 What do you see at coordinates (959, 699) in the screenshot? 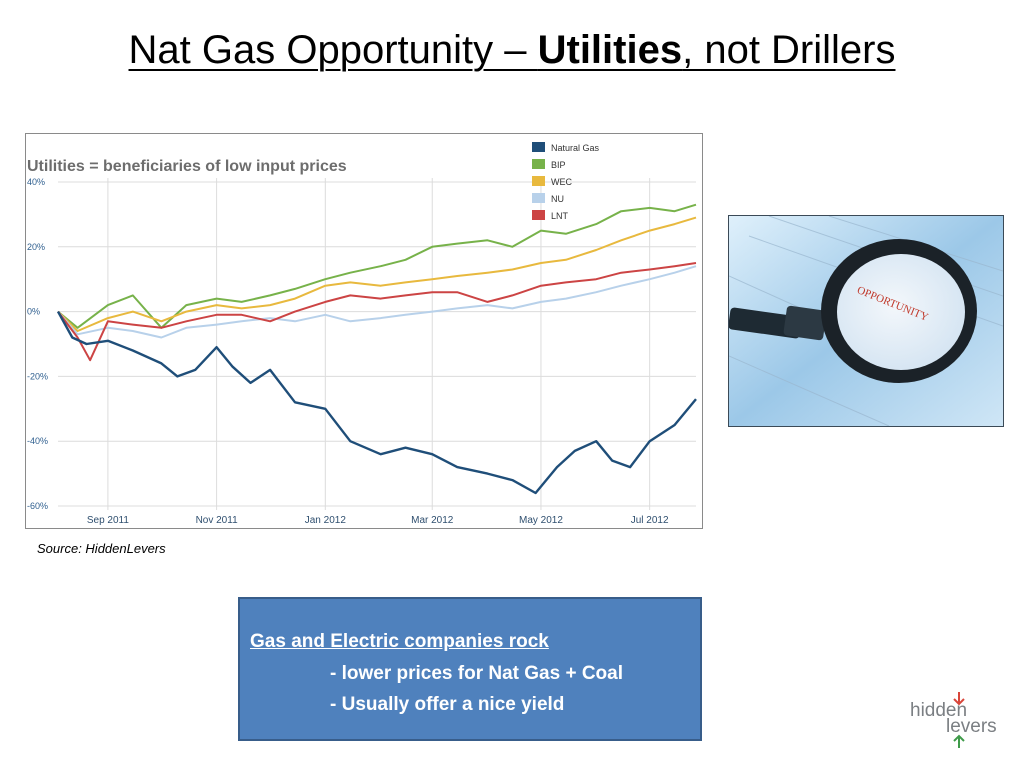
I see `down-arrow-icon` at bounding box center [959, 699].